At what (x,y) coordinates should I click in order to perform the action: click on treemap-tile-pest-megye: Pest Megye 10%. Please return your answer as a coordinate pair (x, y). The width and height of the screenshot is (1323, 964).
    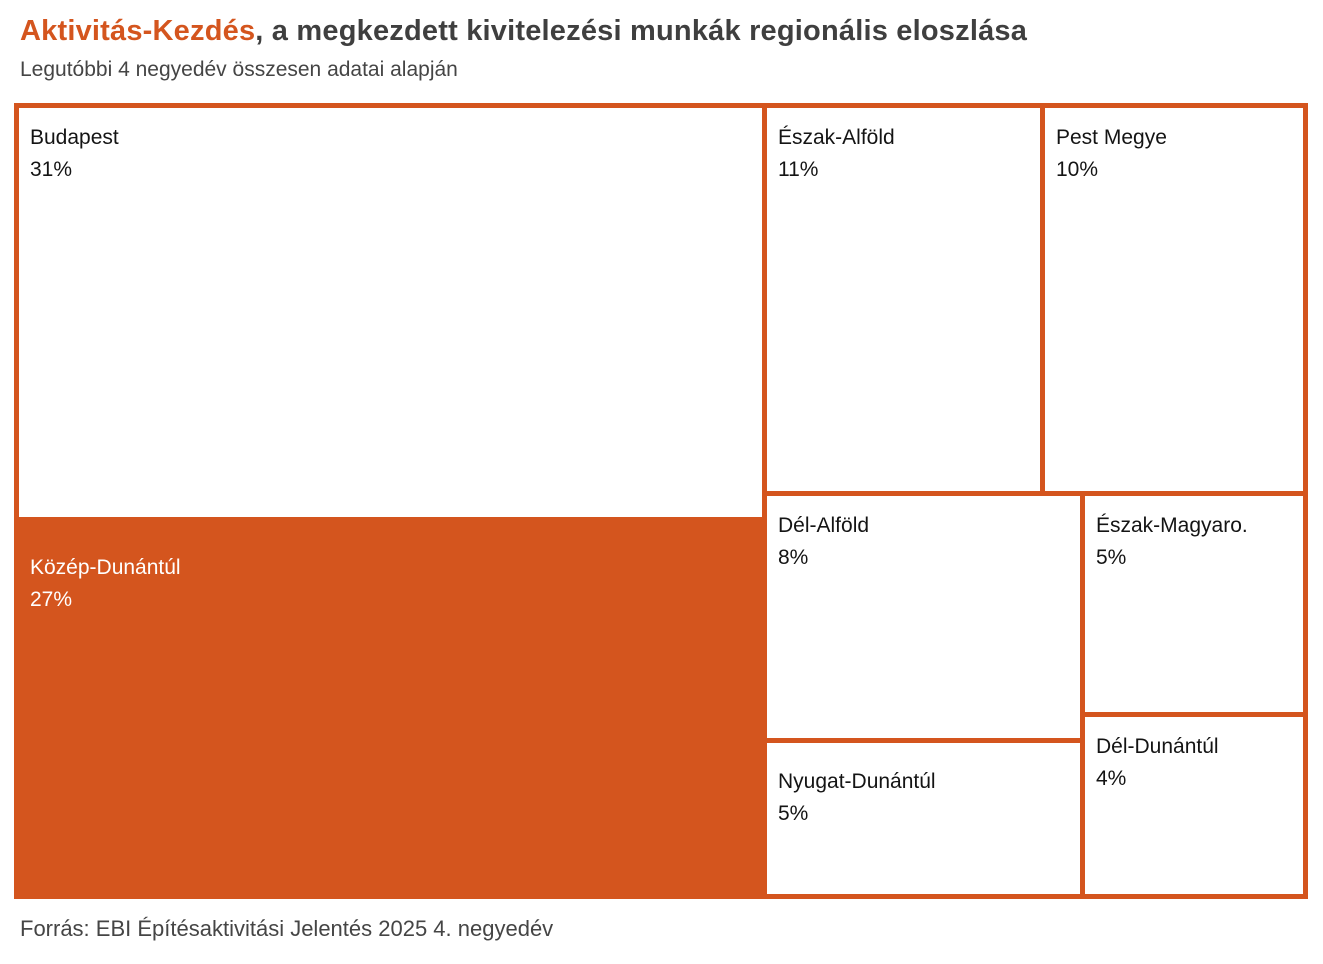
    Looking at the image, I should click on (1174, 299).